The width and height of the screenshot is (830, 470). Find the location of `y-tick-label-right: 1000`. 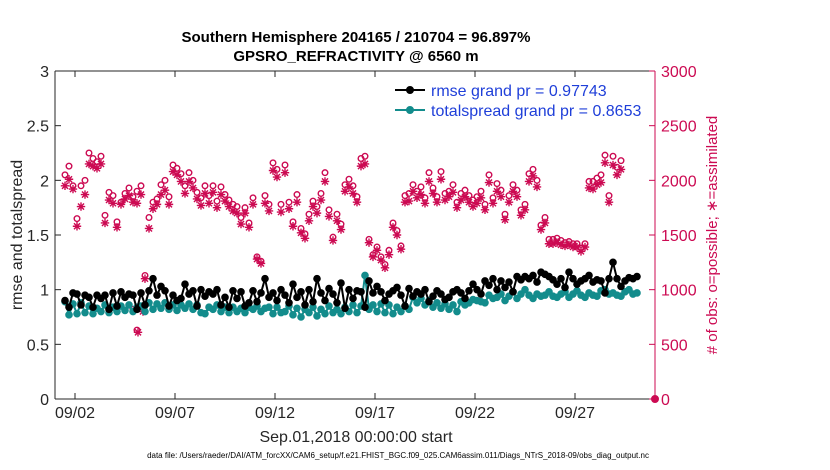

y-tick-label-right: 1000 is located at coordinates (679, 291).